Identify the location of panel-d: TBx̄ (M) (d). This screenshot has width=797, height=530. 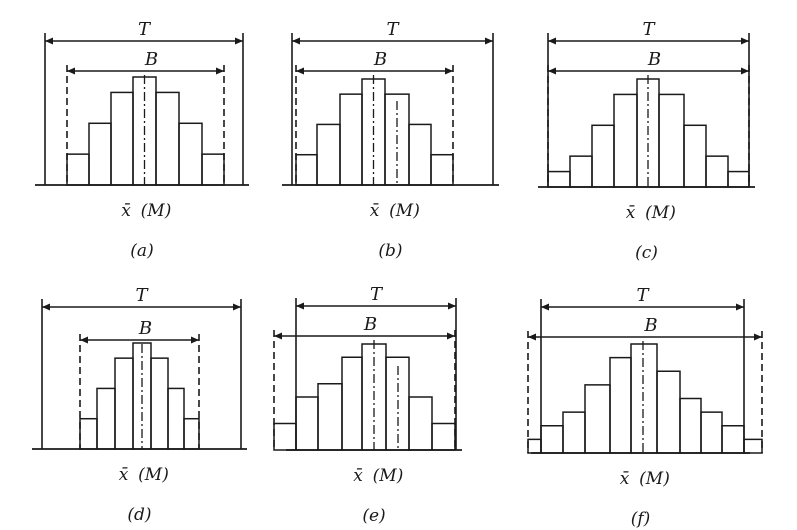
(139, 405).